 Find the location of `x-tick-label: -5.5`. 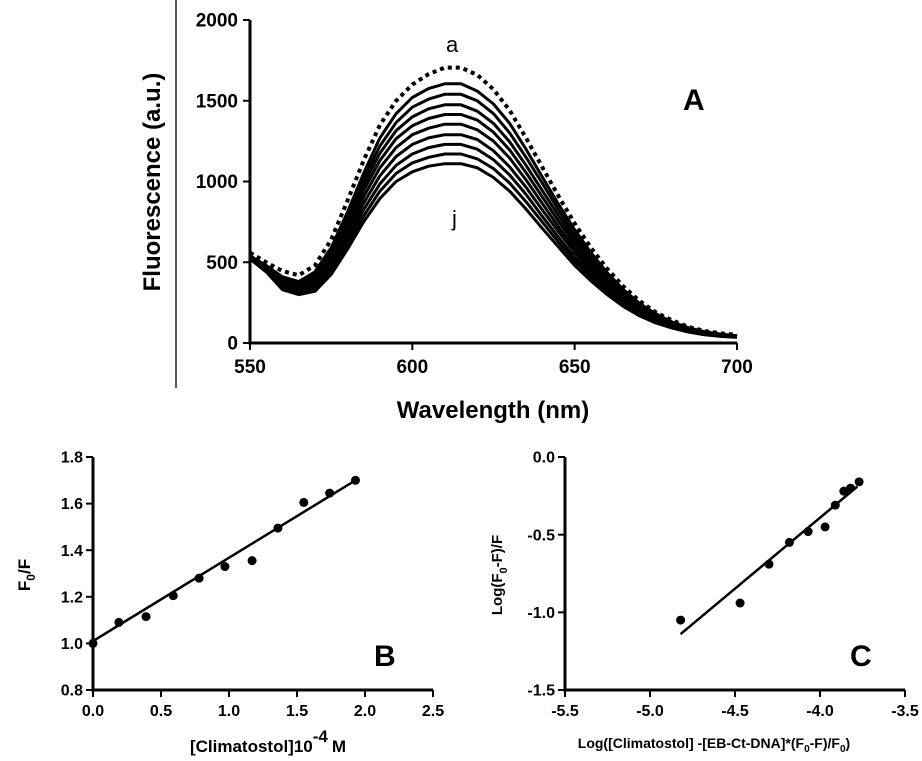

x-tick-label: -5.5 is located at coordinates (565, 711).